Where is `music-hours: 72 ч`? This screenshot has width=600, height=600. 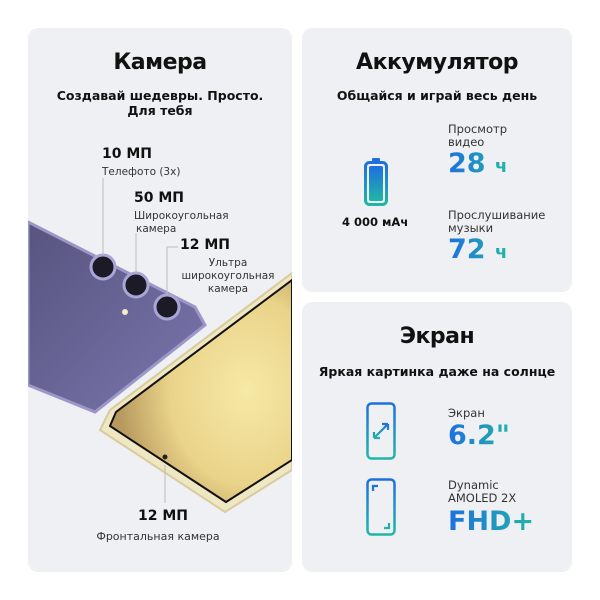
music-hours: 72 ч is located at coordinates (477, 249).